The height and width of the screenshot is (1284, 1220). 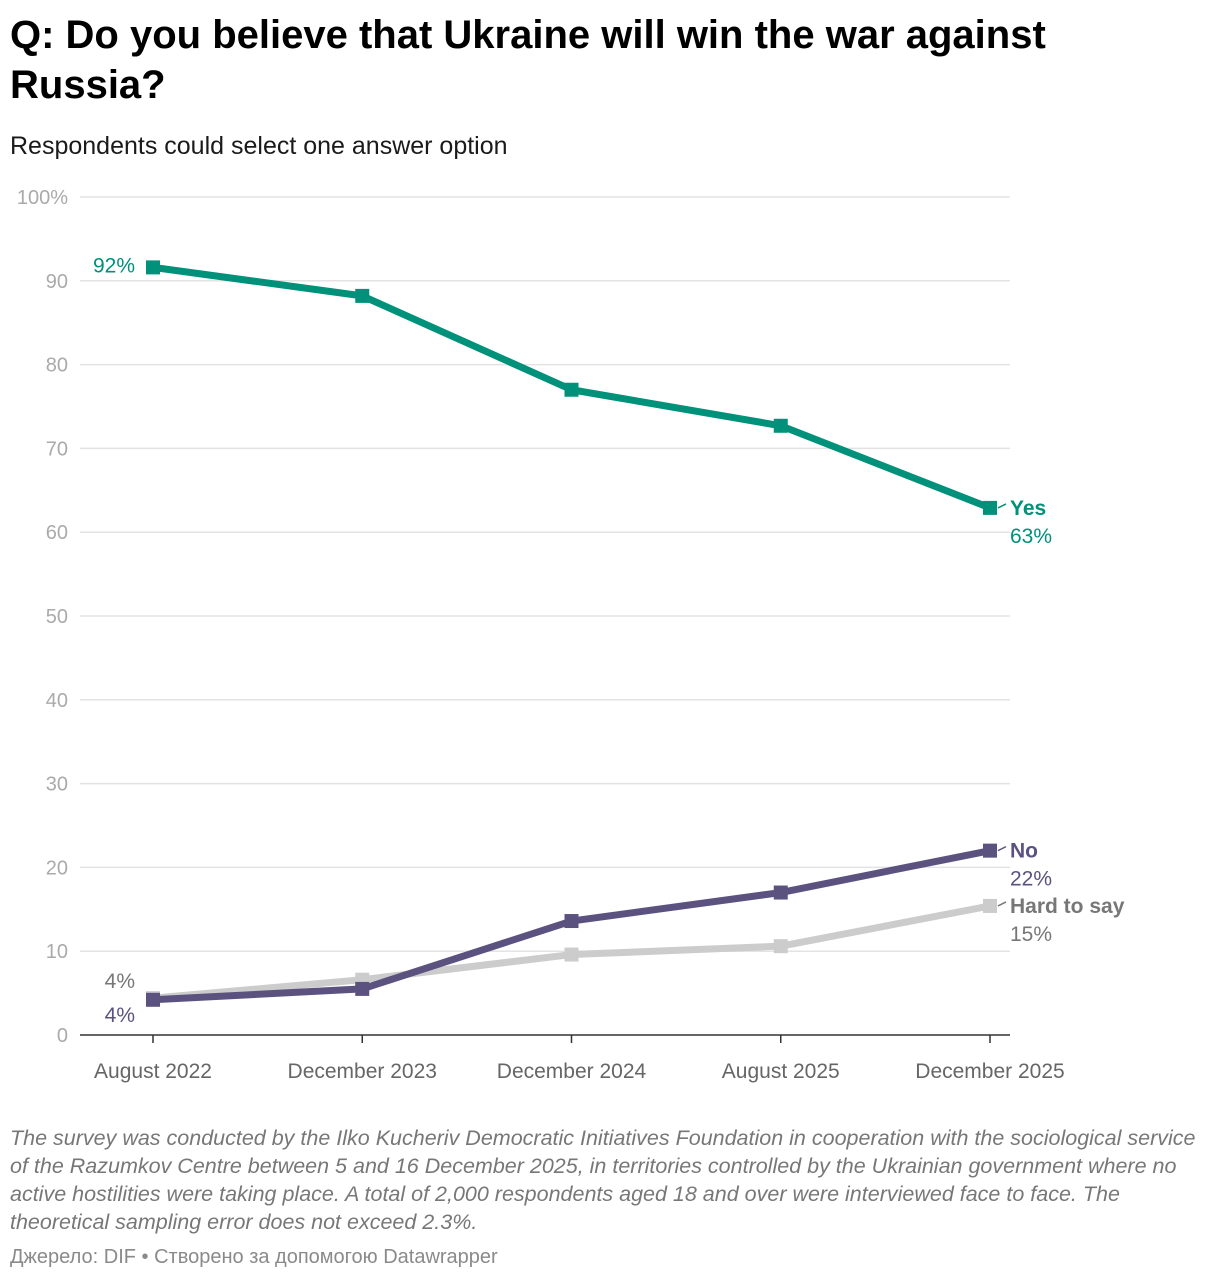 What do you see at coordinates (1031, 879) in the screenshot?
I see `end-label-value-no: 22%` at bounding box center [1031, 879].